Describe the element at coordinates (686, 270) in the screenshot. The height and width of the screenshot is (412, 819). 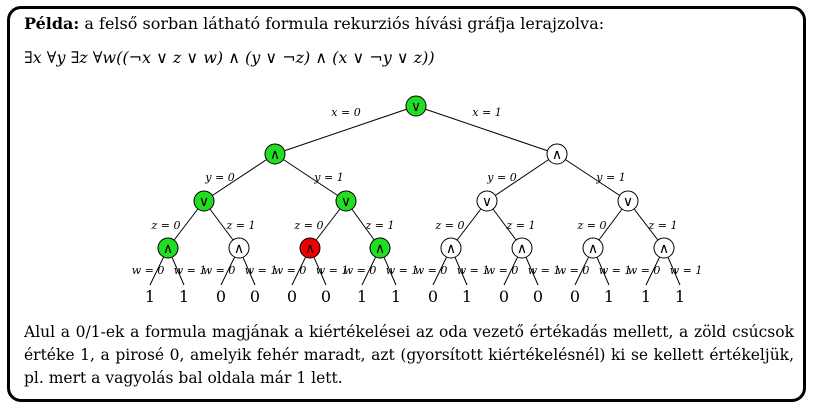
I see `edge-label-w-15: w = 1` at that location.